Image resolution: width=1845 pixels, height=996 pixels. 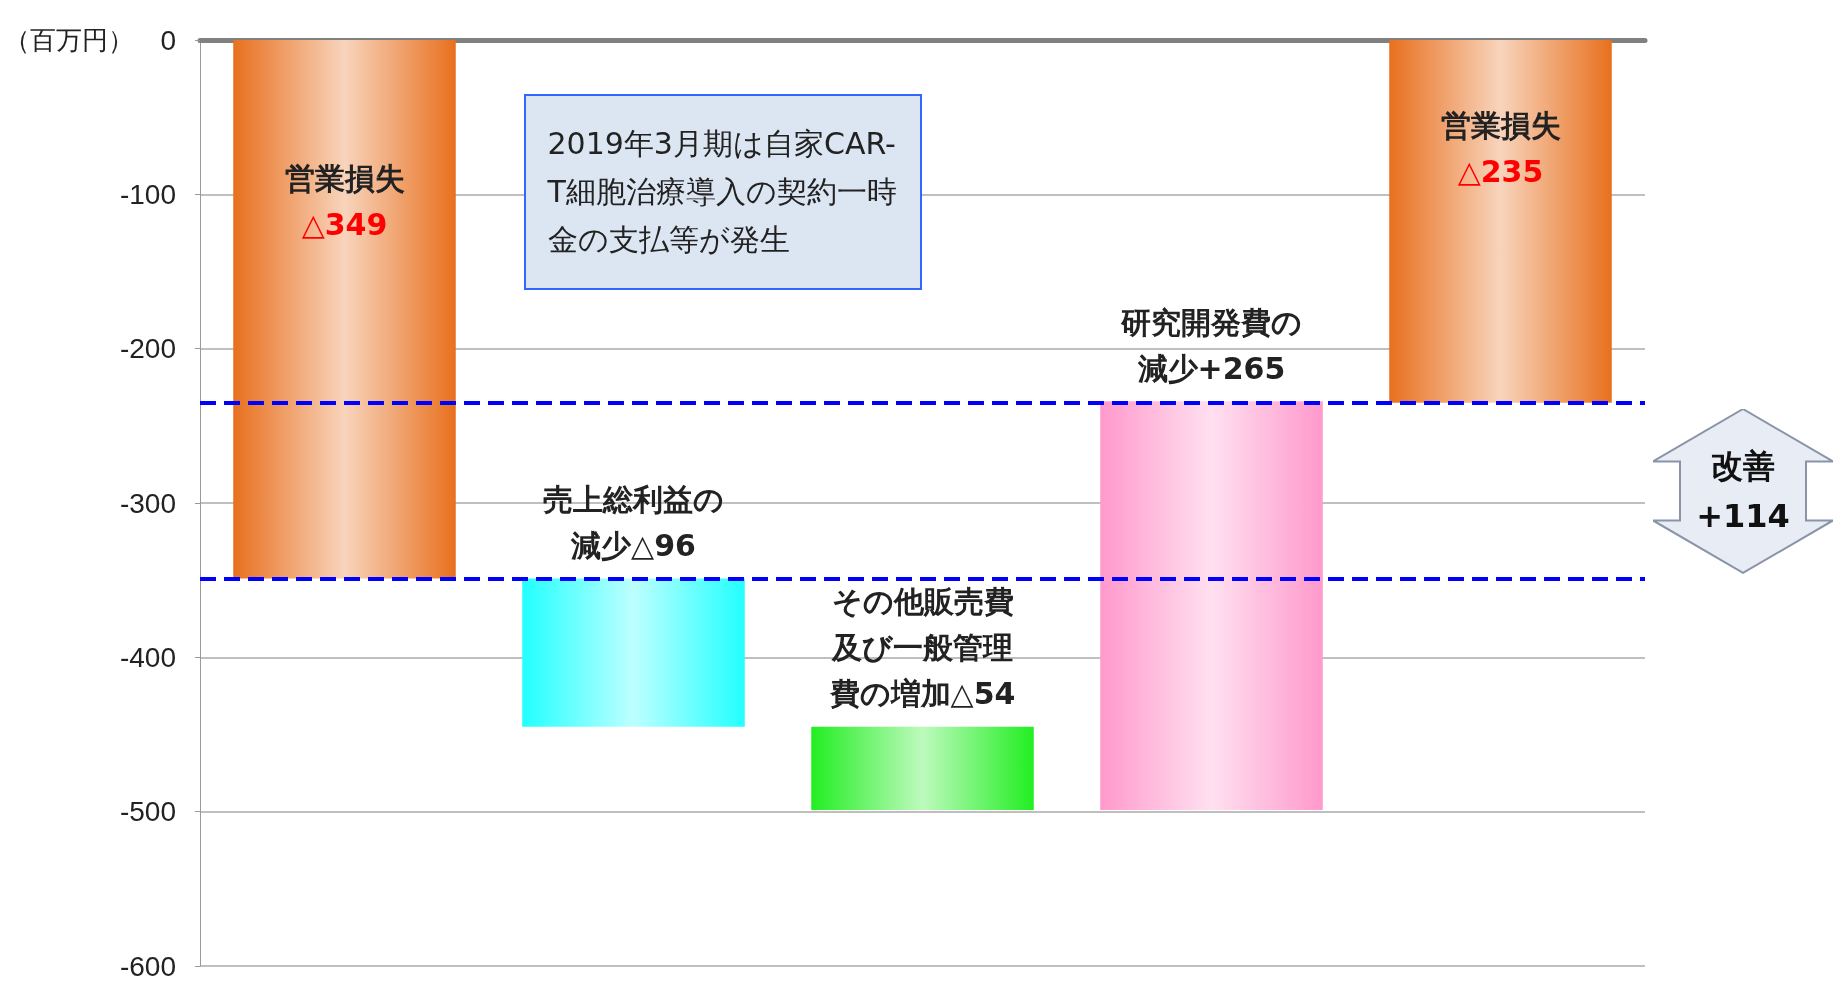 What do you see at coordinates (147, 966) in the screenshot?
I see `y-tick-label: -600` at bounding box center [147, 966].